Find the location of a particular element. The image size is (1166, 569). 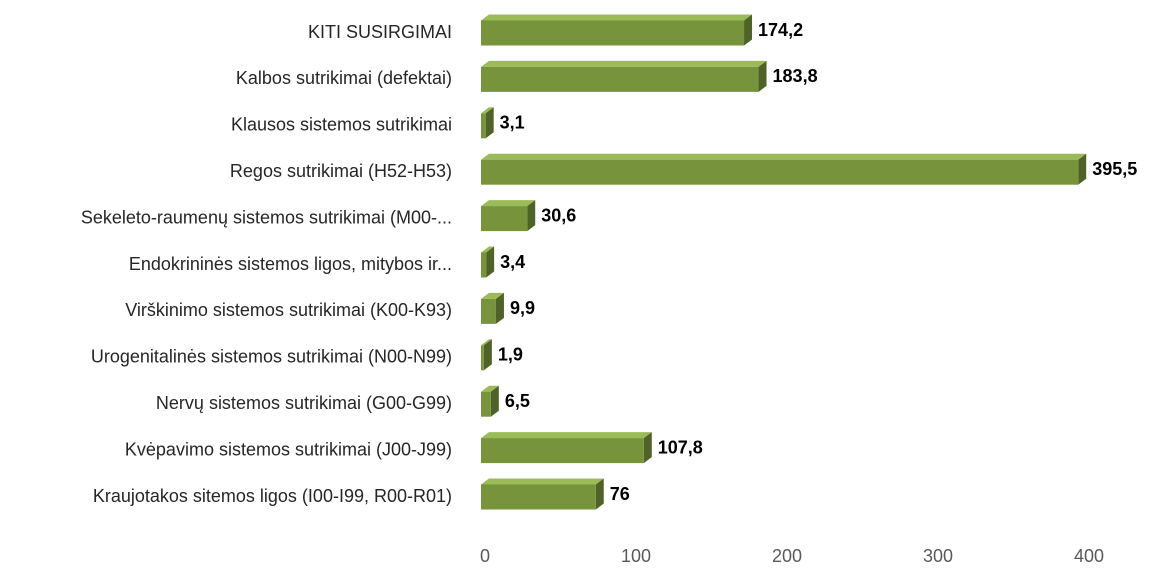

value-label: 3,1 is located at coordinates (512, 123).